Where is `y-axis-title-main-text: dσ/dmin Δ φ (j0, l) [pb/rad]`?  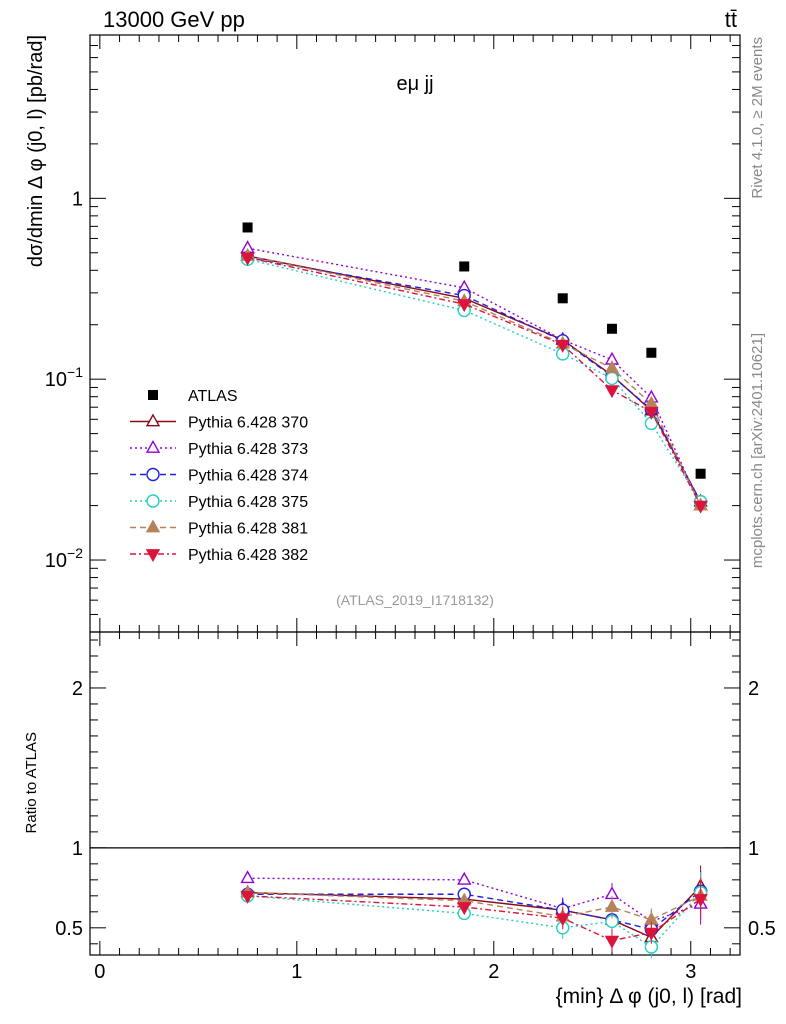
y-axis-title-main-text: dσ/dmin Δ φ (j0, l) [pb/rad] is located at coordinates (36, 151).